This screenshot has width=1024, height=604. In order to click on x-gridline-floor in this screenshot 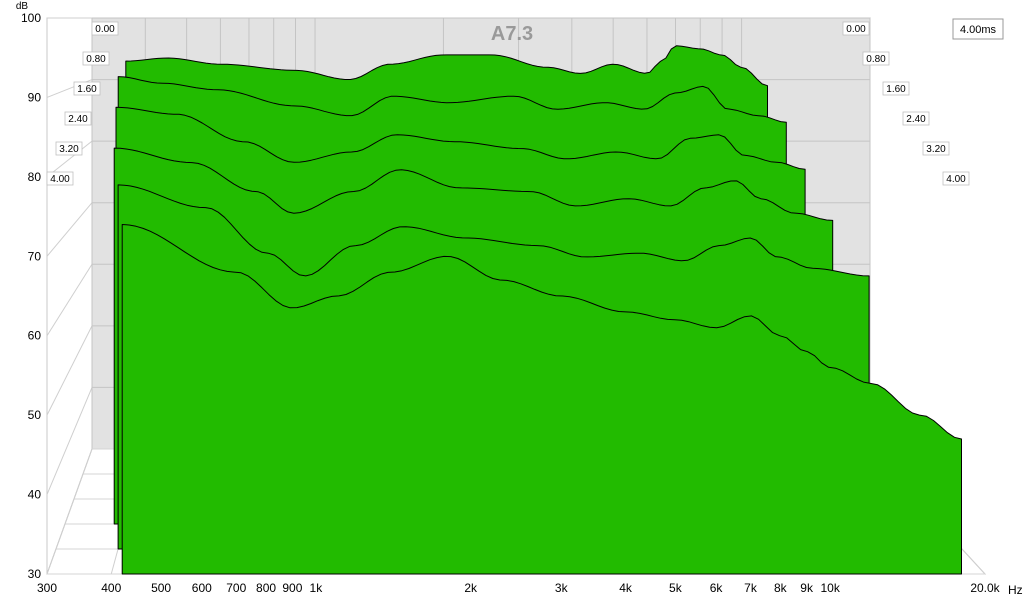, I will do `click(69, 511)`.